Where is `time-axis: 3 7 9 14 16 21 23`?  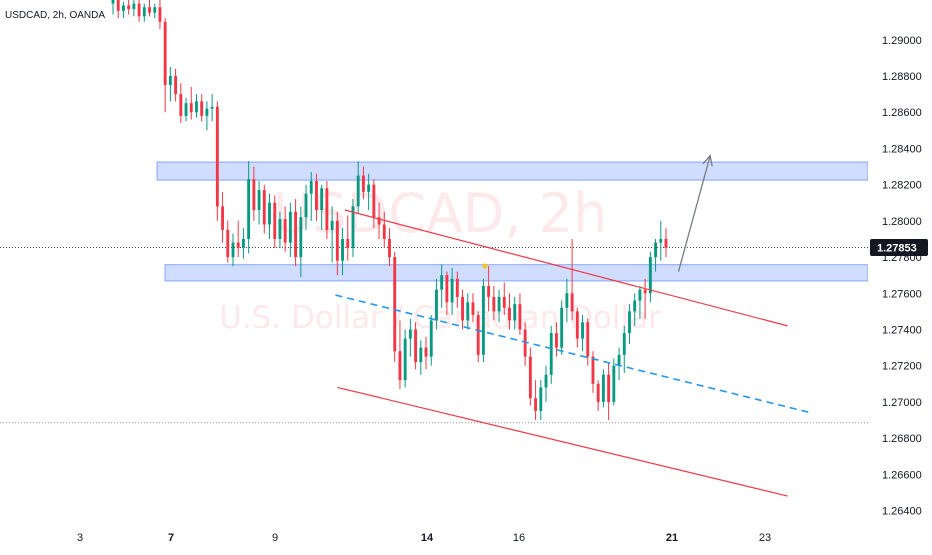
time-axis: 3 7 9 14 16 21 23 is located at coordinates (466, 537).